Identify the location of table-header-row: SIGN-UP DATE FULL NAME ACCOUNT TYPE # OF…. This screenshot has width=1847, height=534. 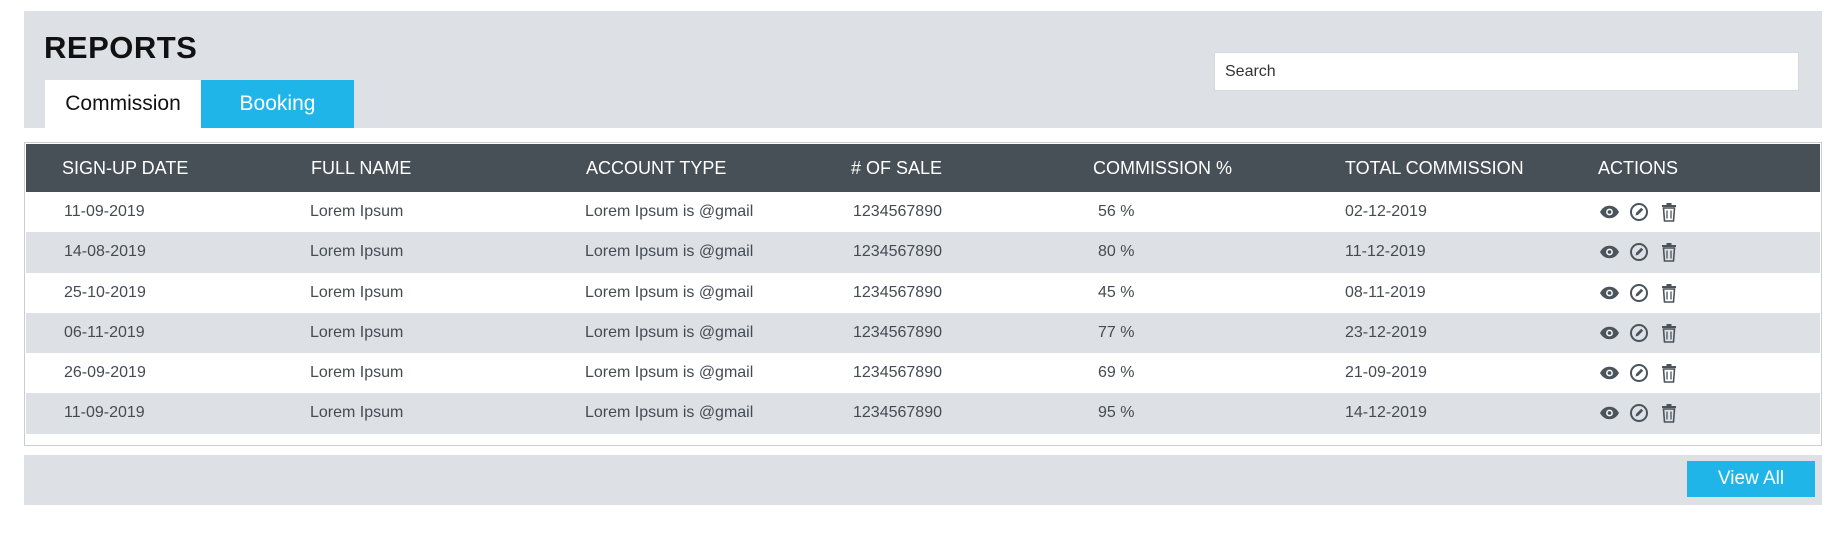
(923, 168).